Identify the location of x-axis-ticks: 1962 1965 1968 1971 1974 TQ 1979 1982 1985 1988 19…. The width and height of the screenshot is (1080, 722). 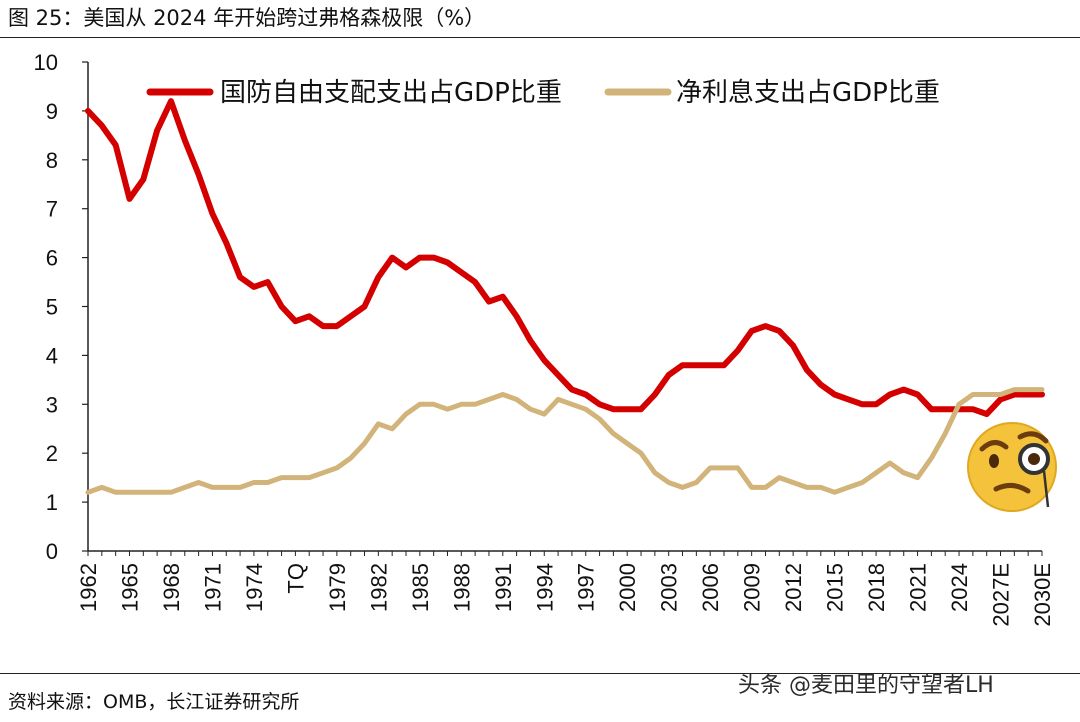
(565, 589).